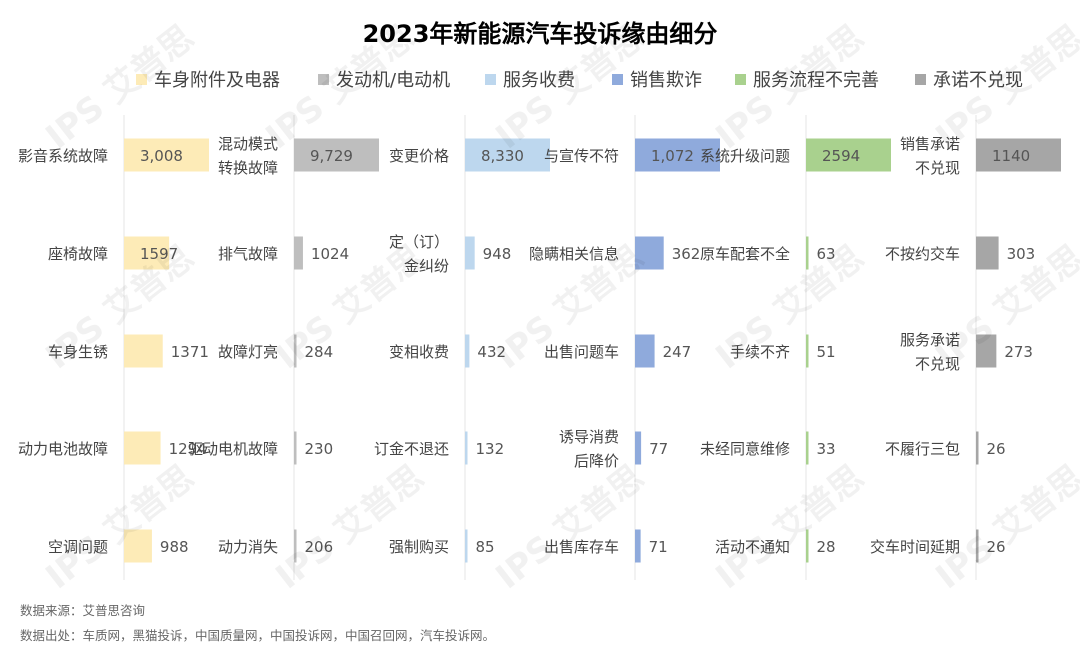 This screenshot has height=649, width=1080. What do you see at coordinates (159, 254) in the screenshot?
I see `value-label-0-1: 1597` at bounding box center [159, 254].